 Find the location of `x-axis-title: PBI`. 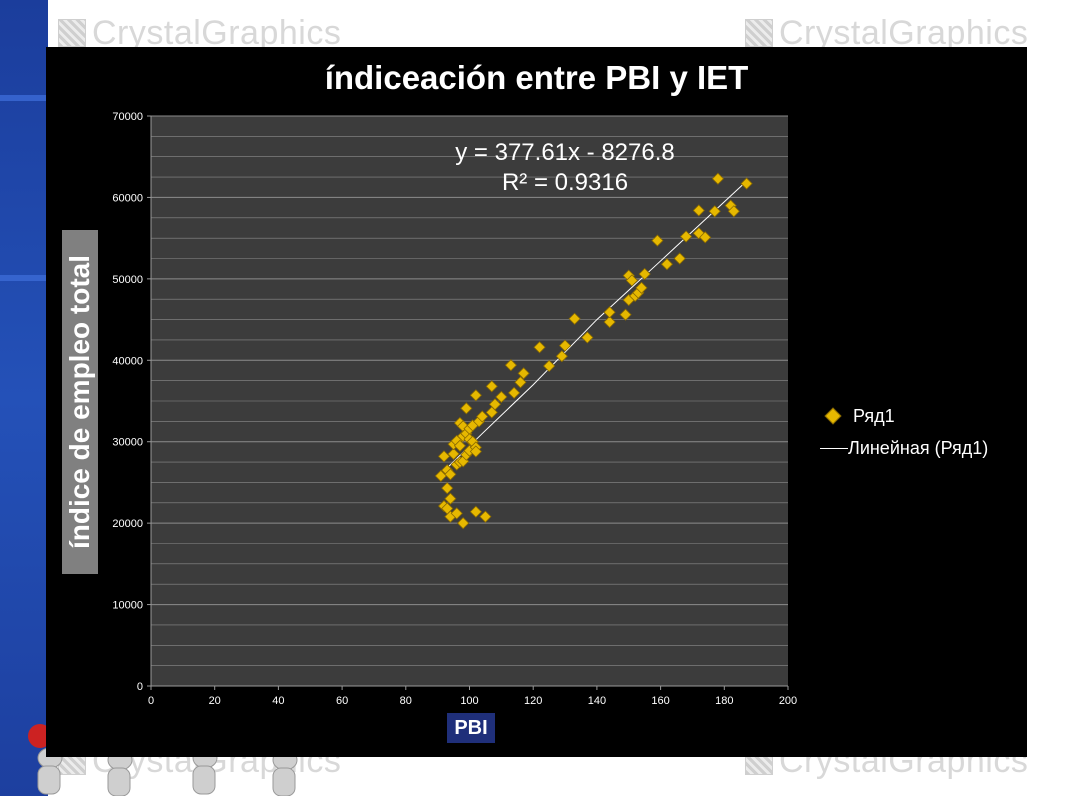

x-axis-title: PBI is located at coordinates (471, 728).